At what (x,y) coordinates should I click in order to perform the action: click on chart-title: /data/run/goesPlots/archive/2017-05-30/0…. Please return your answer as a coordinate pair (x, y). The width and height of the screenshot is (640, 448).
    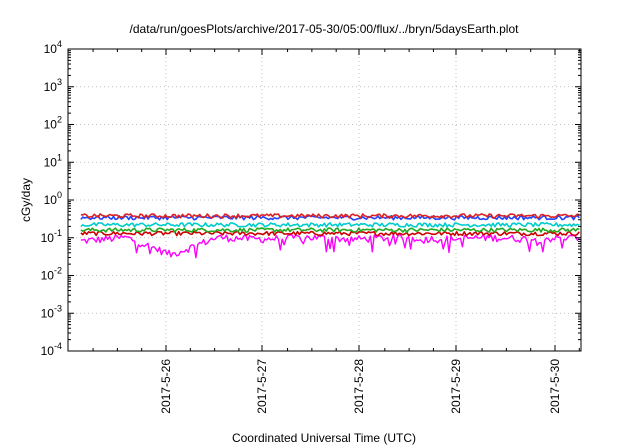
    Looking at the image, I should click on (325, 29).